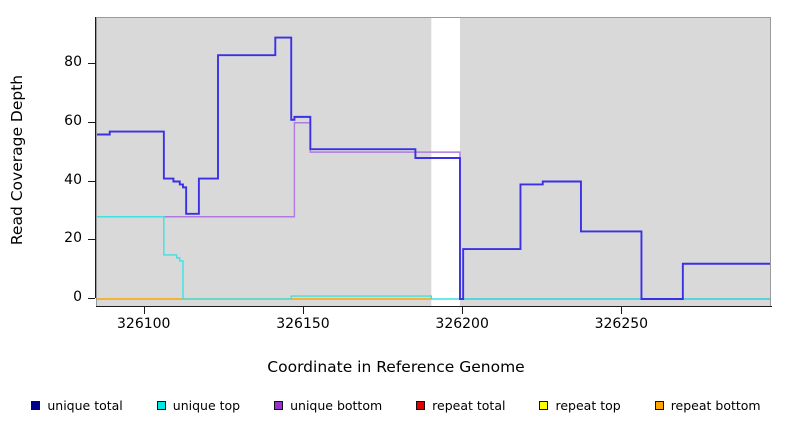  I want to click on y-tick-label: 60, so click(73, 120).